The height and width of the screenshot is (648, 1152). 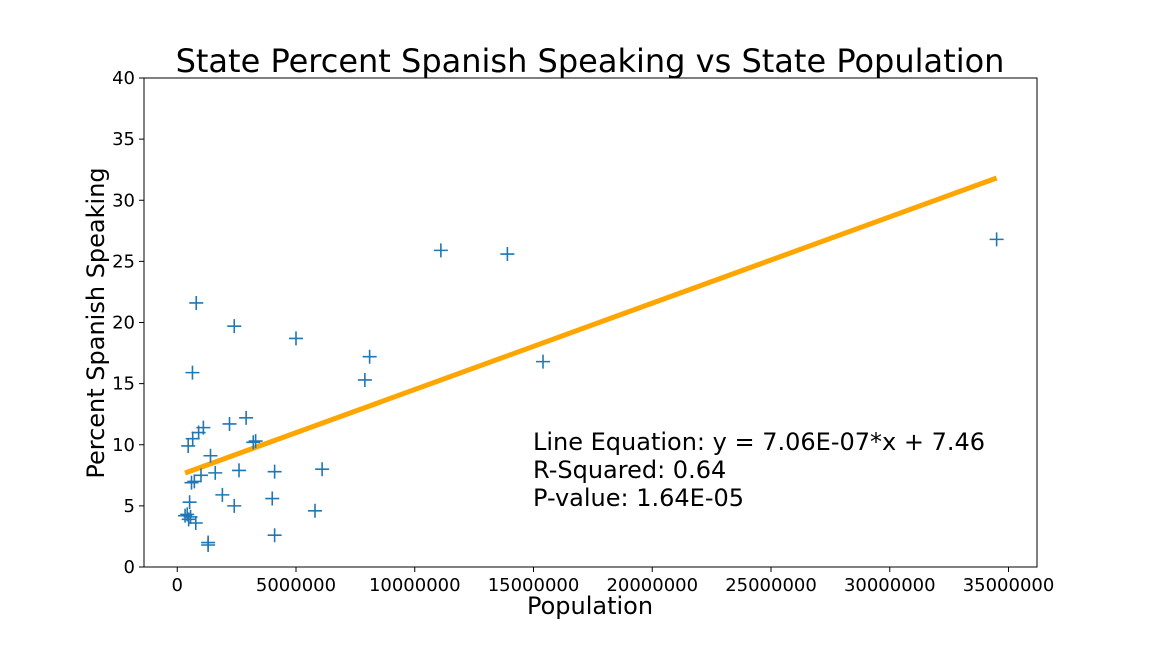 I want to click on x-axis-label: Population, so click(x=590, y=606).